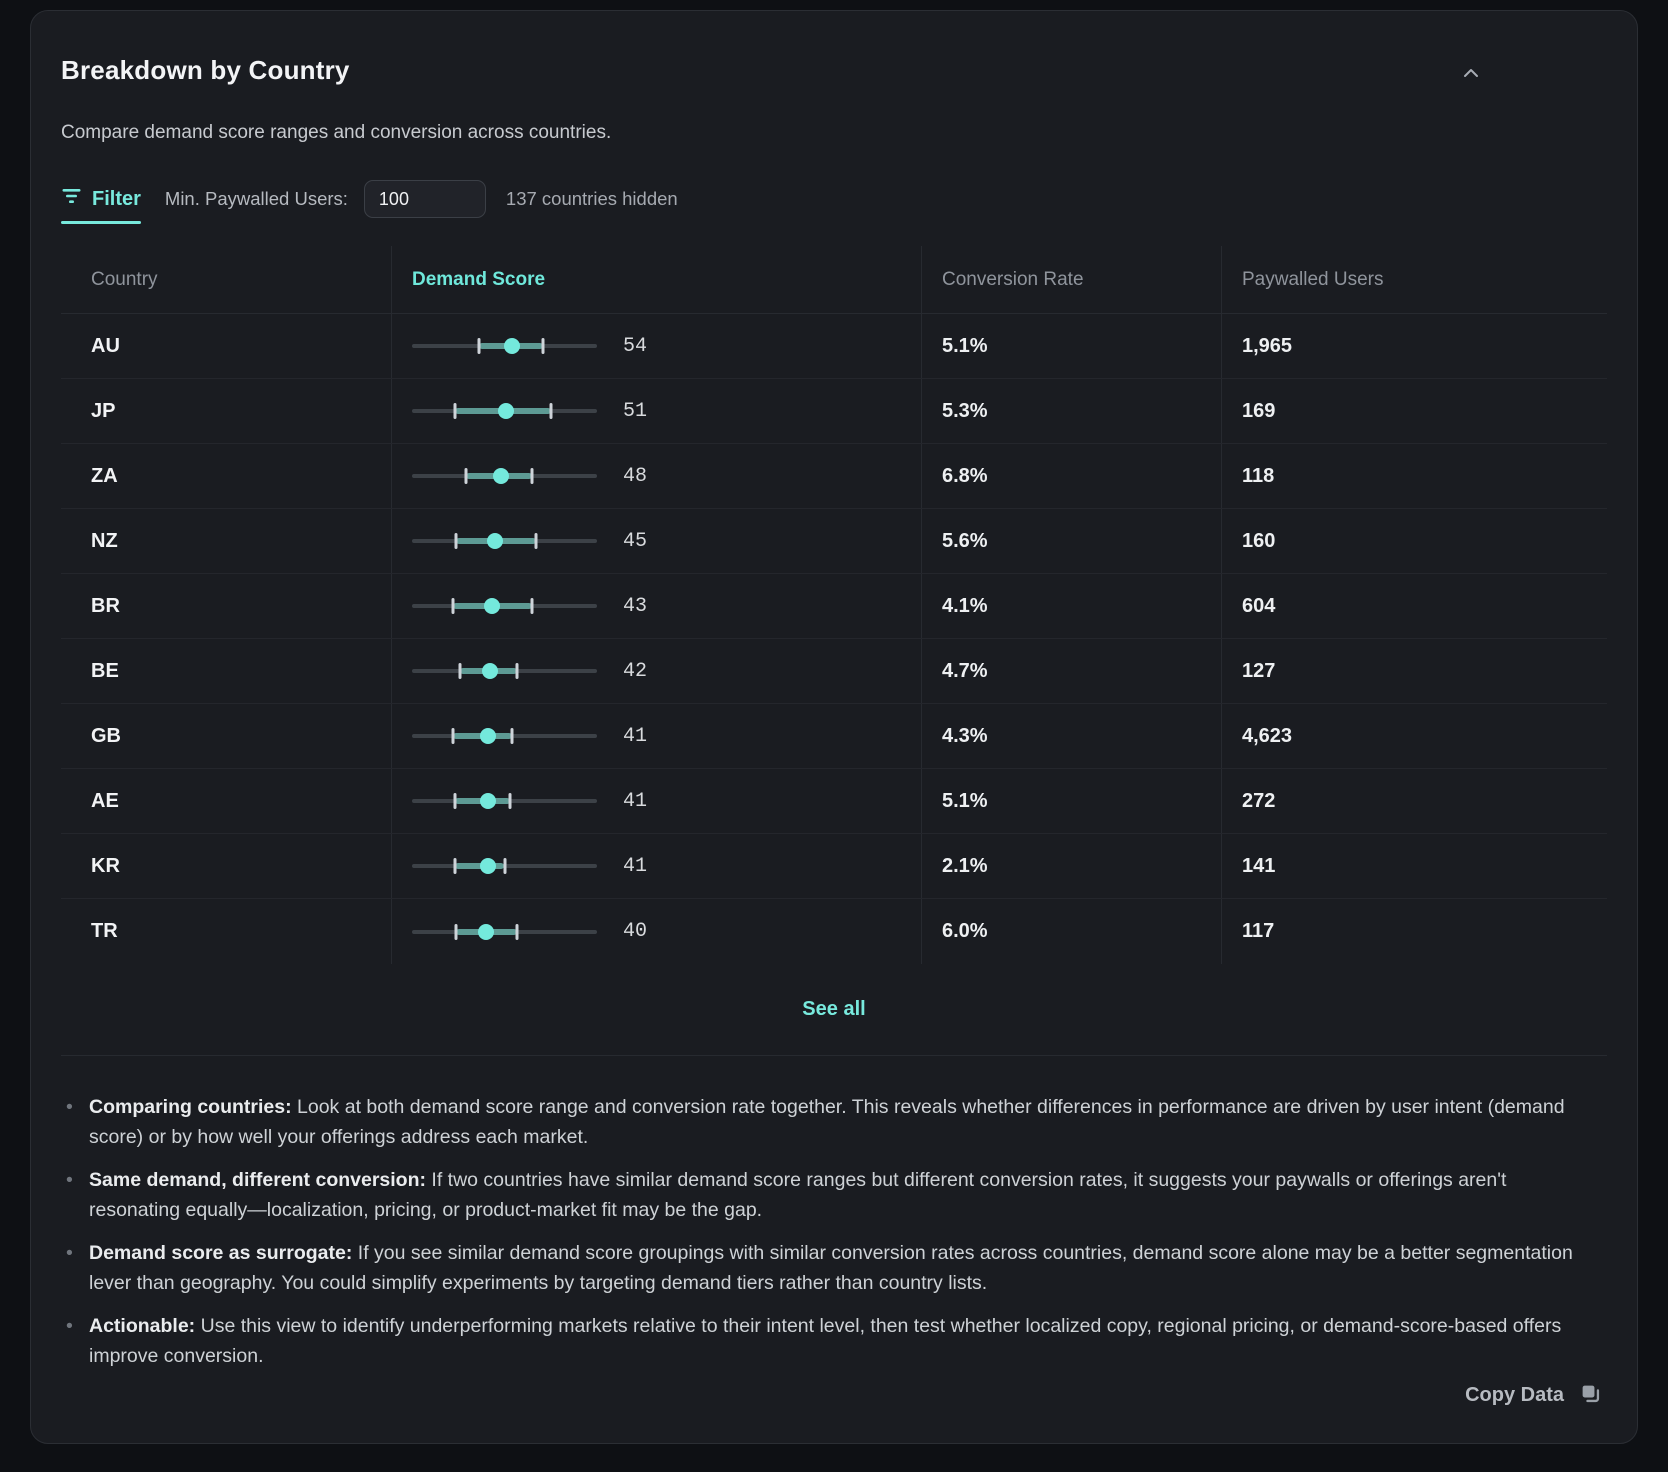 The image size is (1668, 1472). I want to click on note-lead: Actionable:, so click(142, 1326).